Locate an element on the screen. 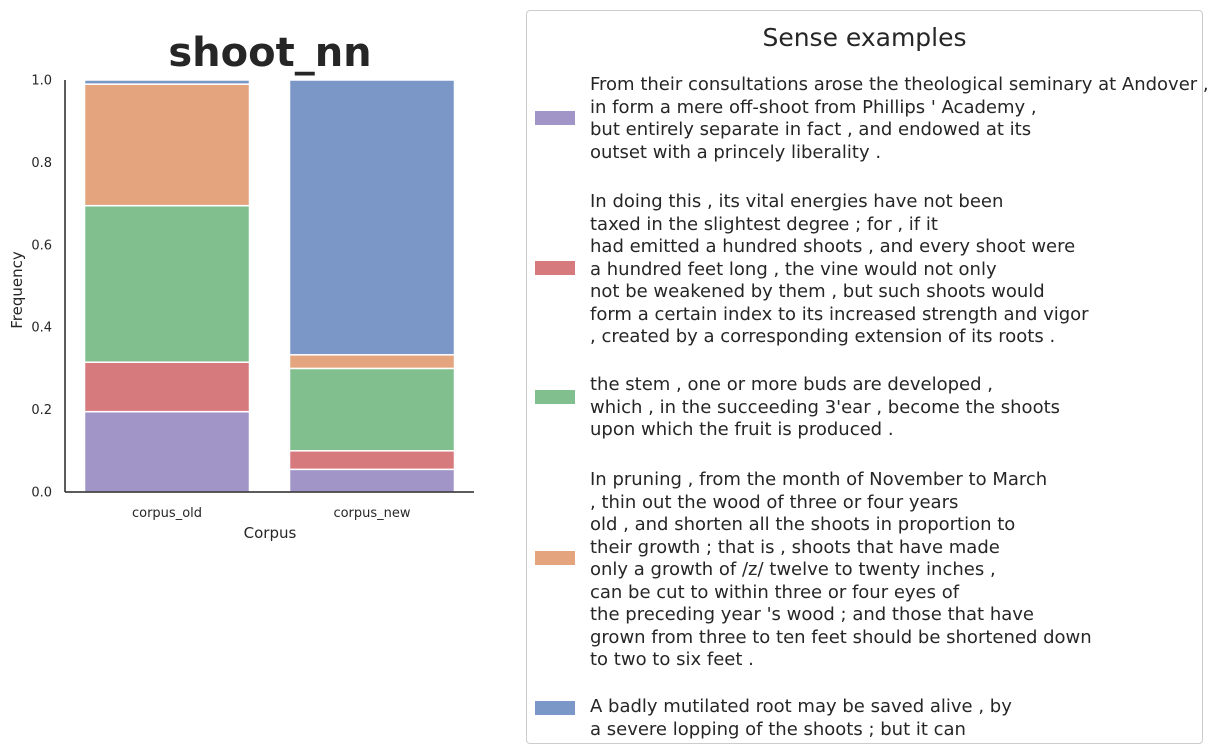 This screenshot has width=1214, height=756. y-tick-label: 1.0 is located at coordinates (41, 81).